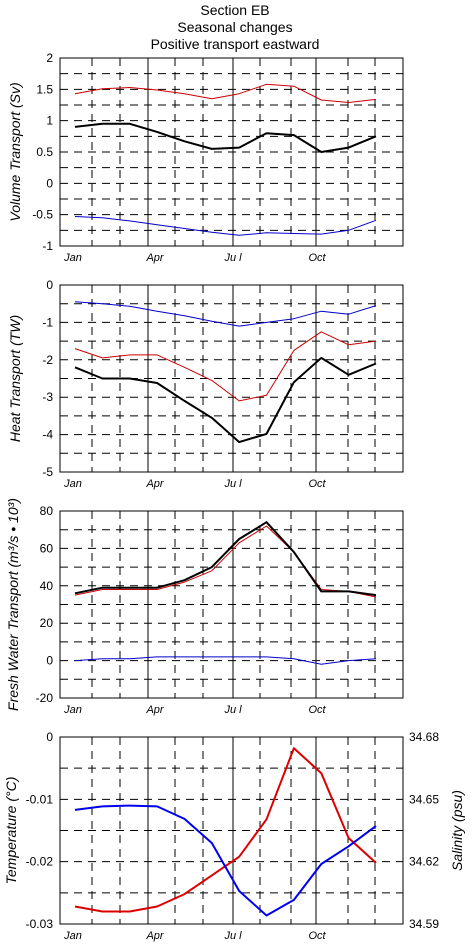 This screenshot has height=948, width=475. Describe the element at coordinates (40, 924) in the screenshot. I see `y-tick-label: -0.03` at that location.